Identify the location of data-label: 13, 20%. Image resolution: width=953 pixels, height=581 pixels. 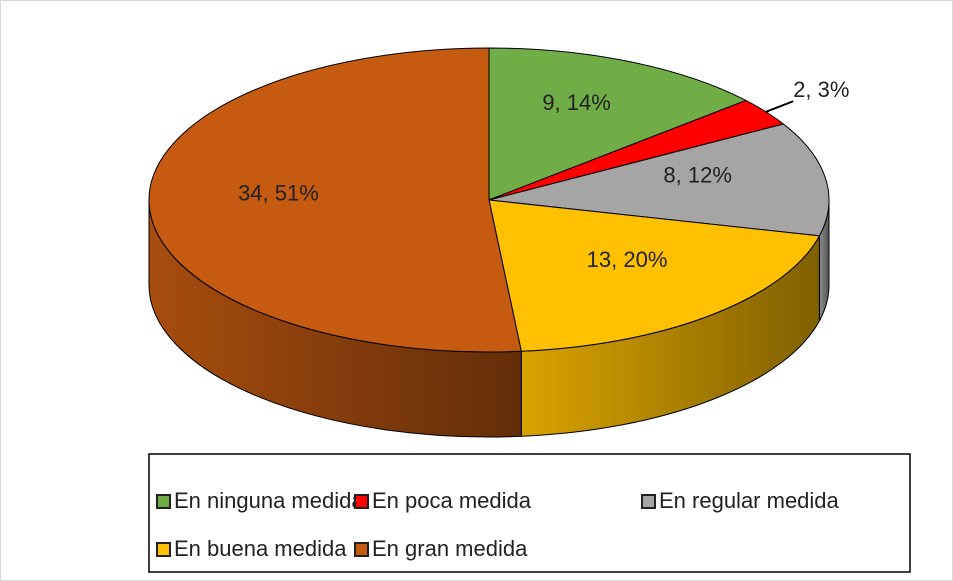
(627, 259).